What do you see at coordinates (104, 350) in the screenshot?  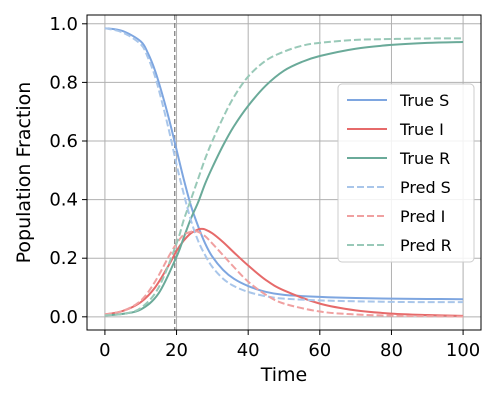 I see `x-tick-label: 0` at bounding box center [104, 350].